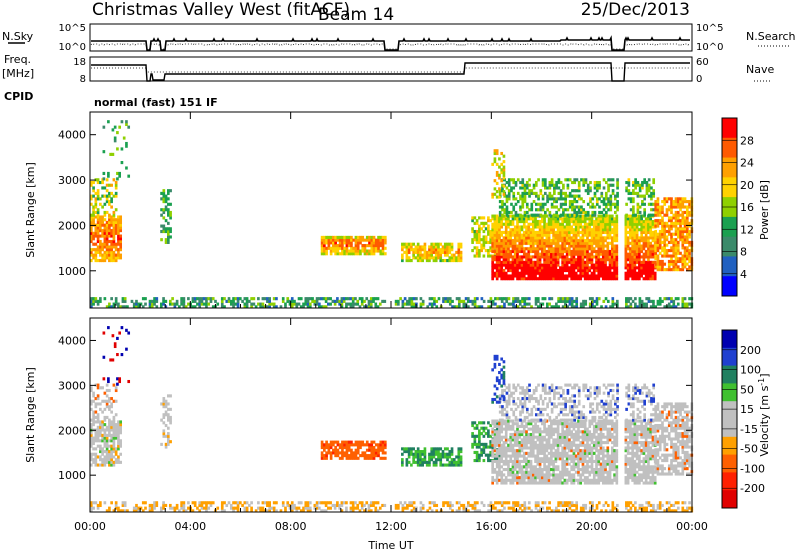 The image size is (800, 554). I want to click on cpid-mode: normal (fast) 151 IF, so click(156, 102).